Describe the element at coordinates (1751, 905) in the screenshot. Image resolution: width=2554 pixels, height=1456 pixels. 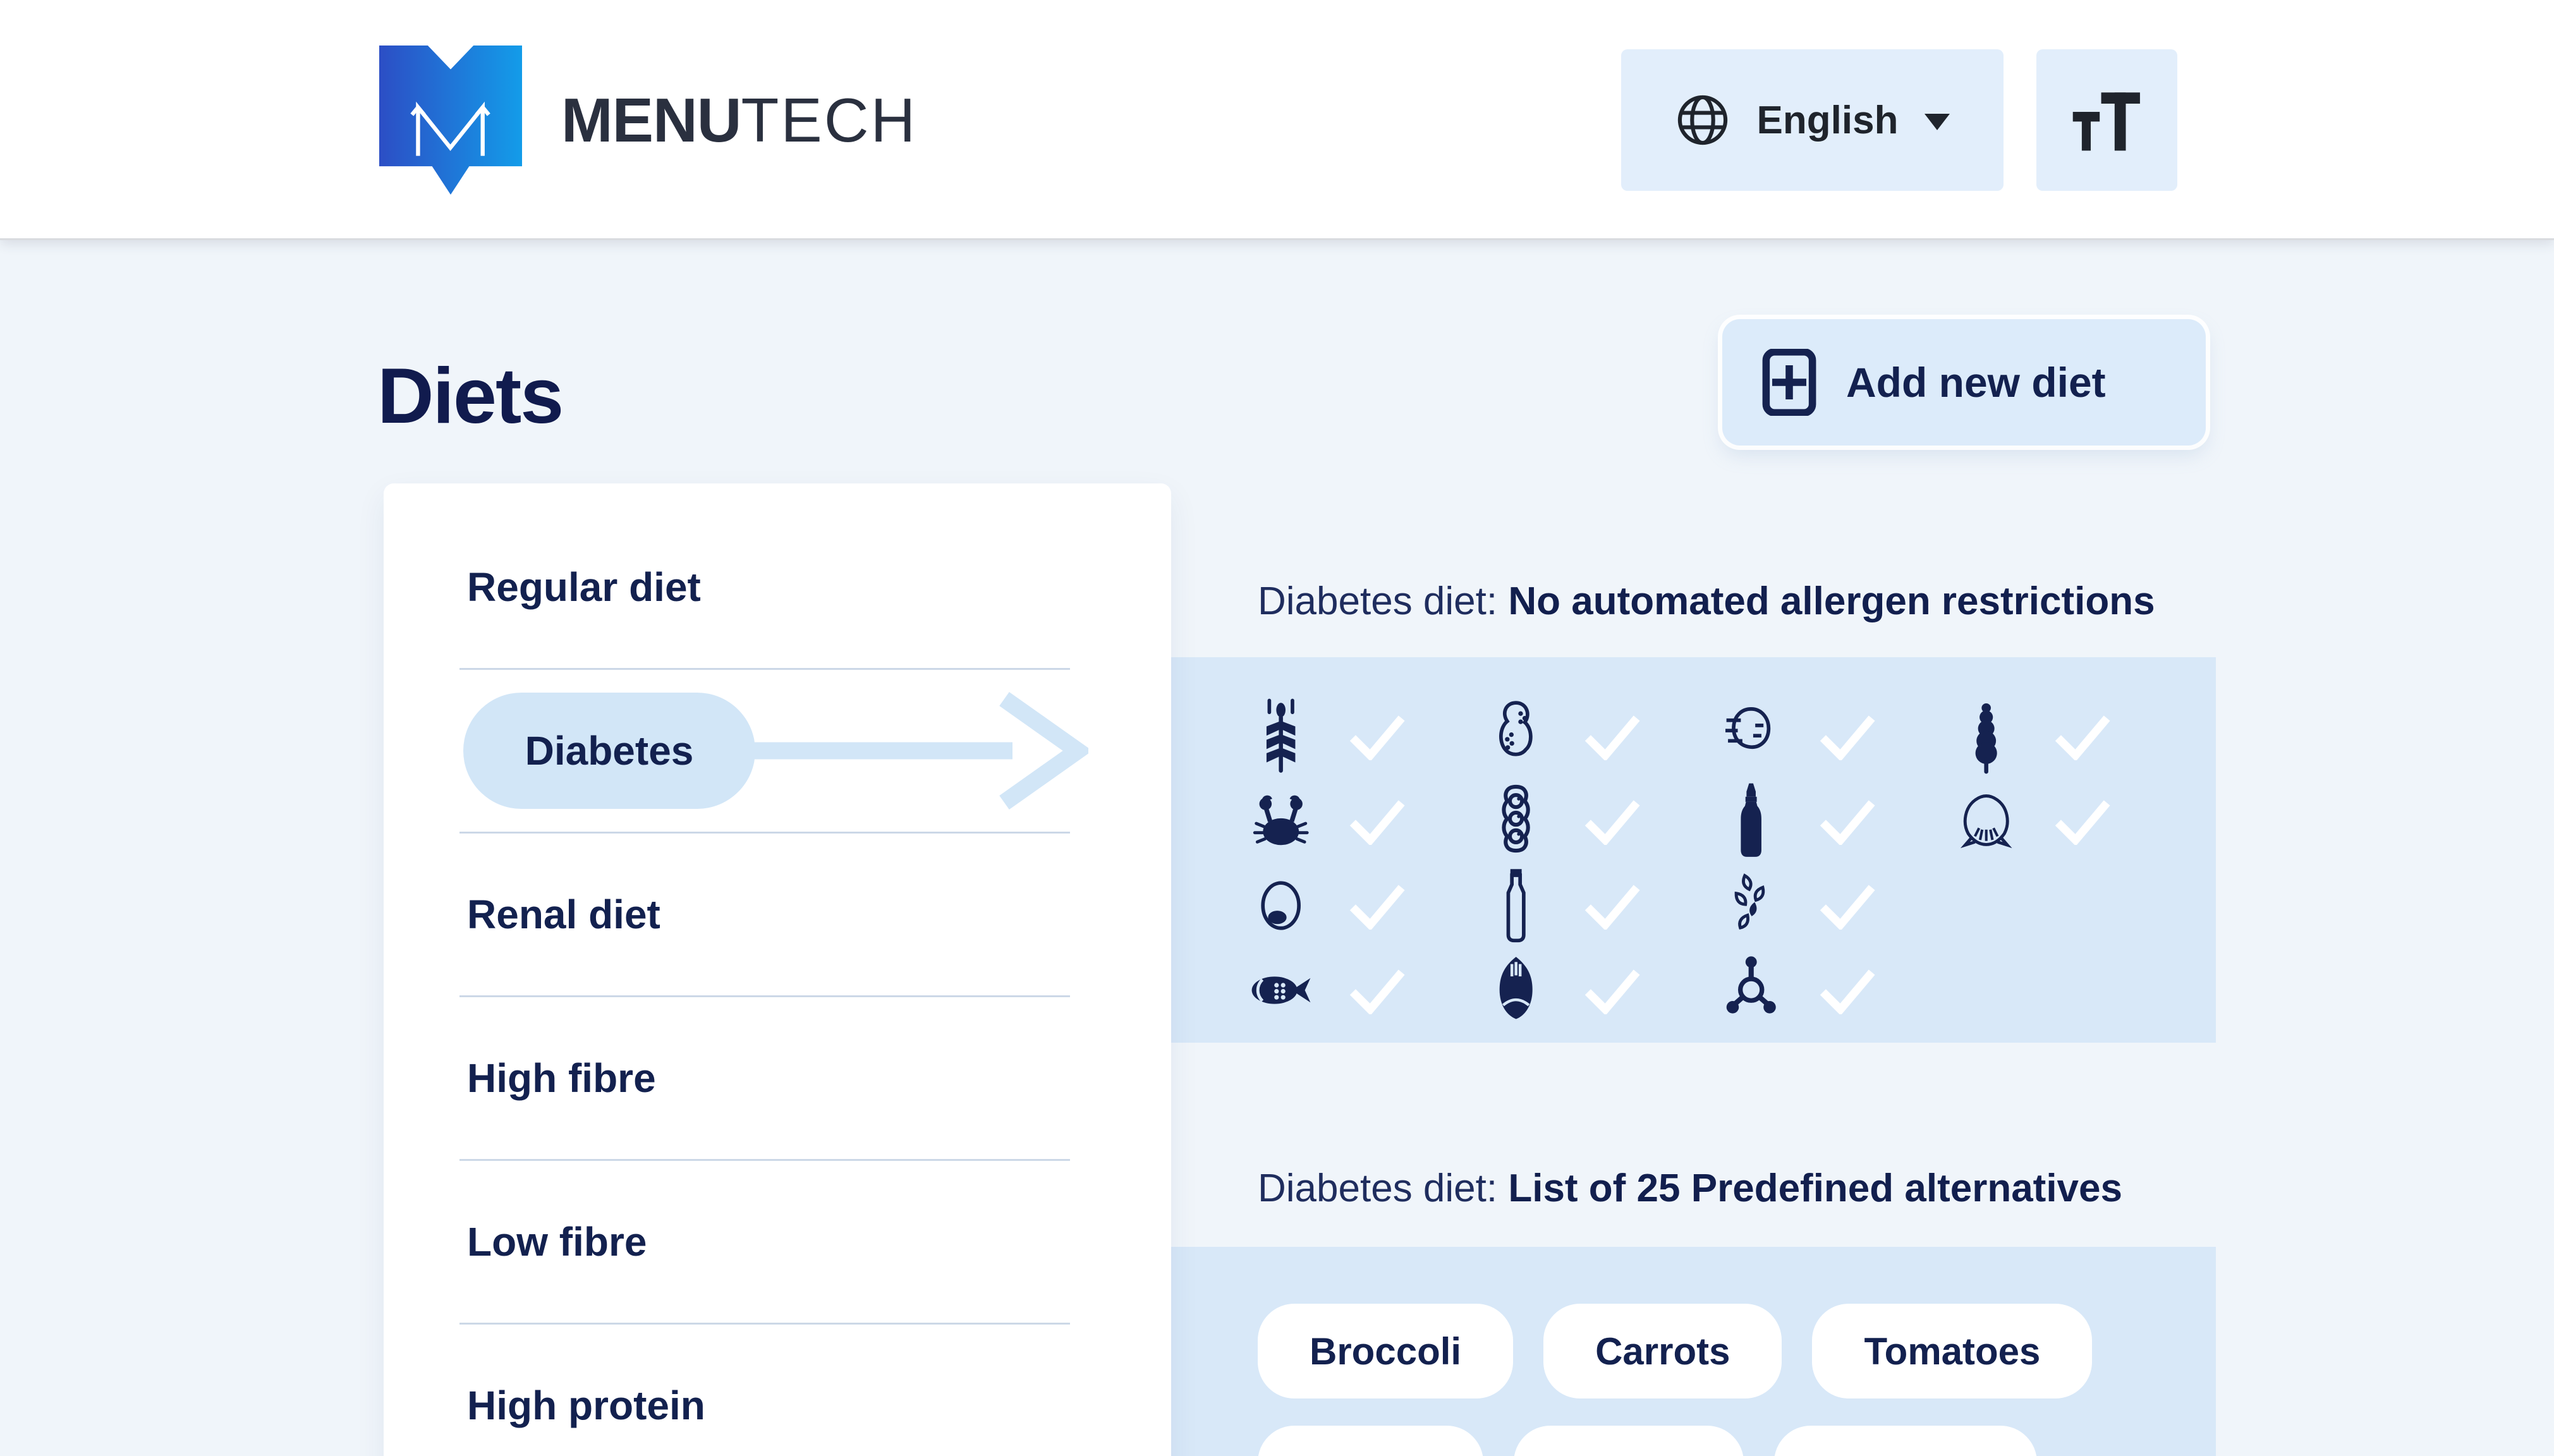
I see `sesame-icon` at that location.